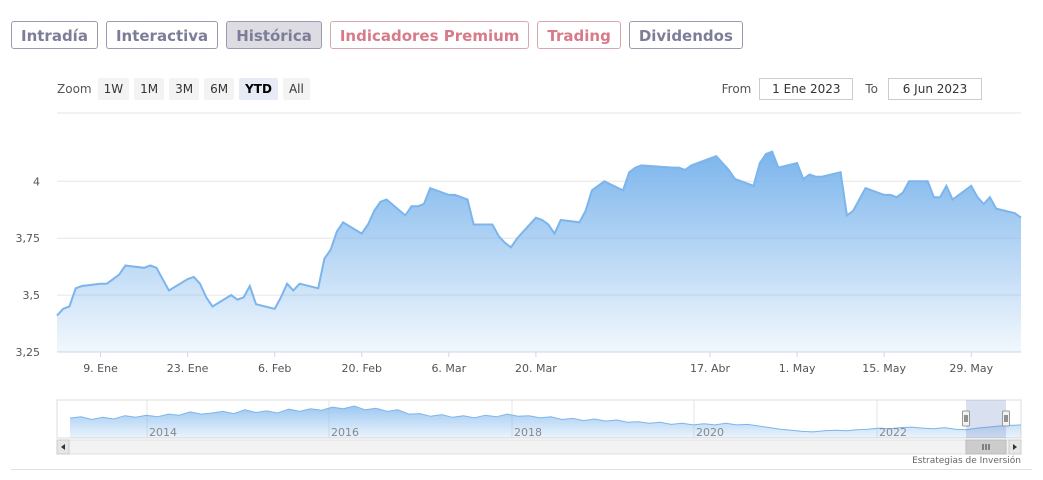 The image size is (1043, 480). I want to click on zoom-selector: Zoom 1W 1M 3M 6M YTD All, so click(186, 89).